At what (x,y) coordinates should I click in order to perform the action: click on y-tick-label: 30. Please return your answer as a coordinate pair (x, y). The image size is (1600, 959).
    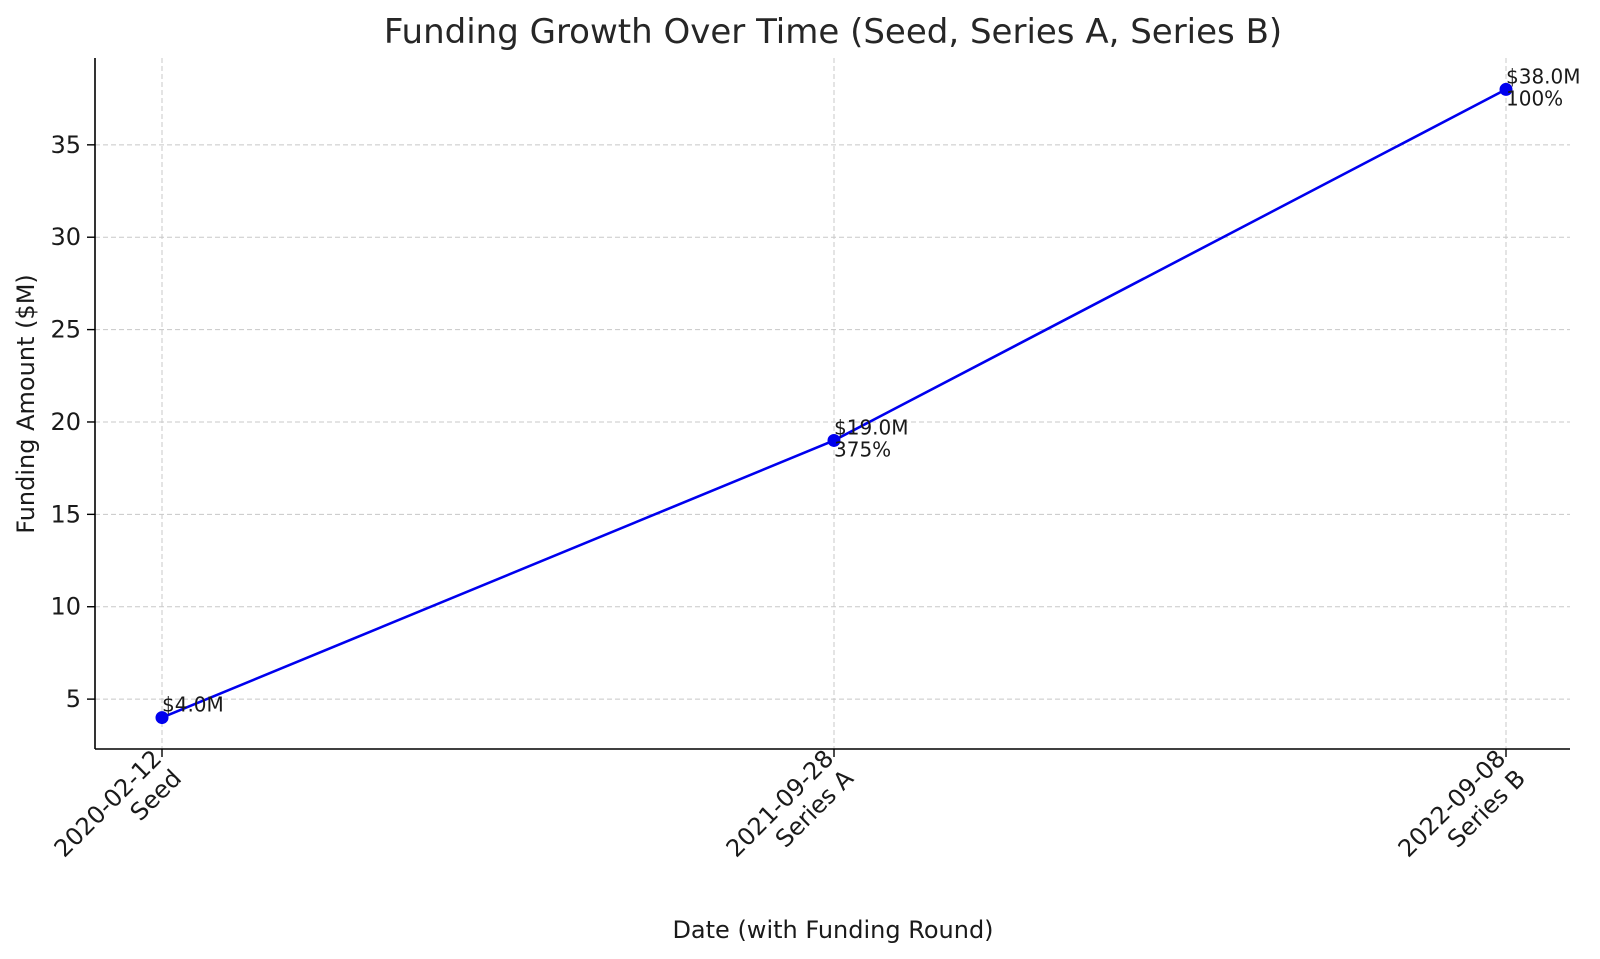
    Looking at the image, I should click on (65, 237).